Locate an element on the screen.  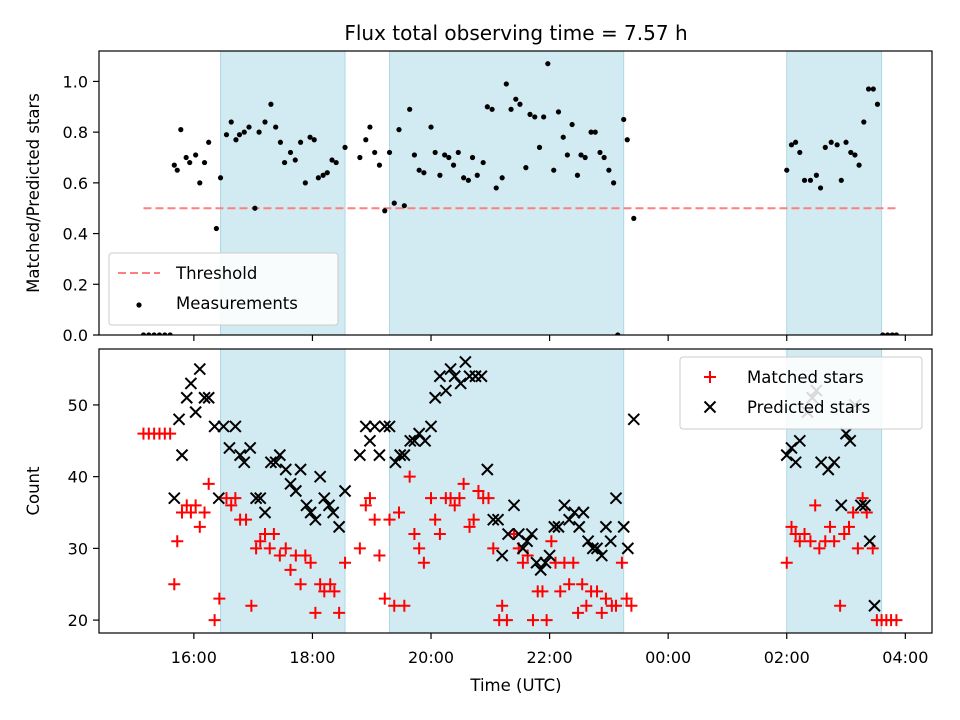
shaded-interval is located at coordinates (834, 193).